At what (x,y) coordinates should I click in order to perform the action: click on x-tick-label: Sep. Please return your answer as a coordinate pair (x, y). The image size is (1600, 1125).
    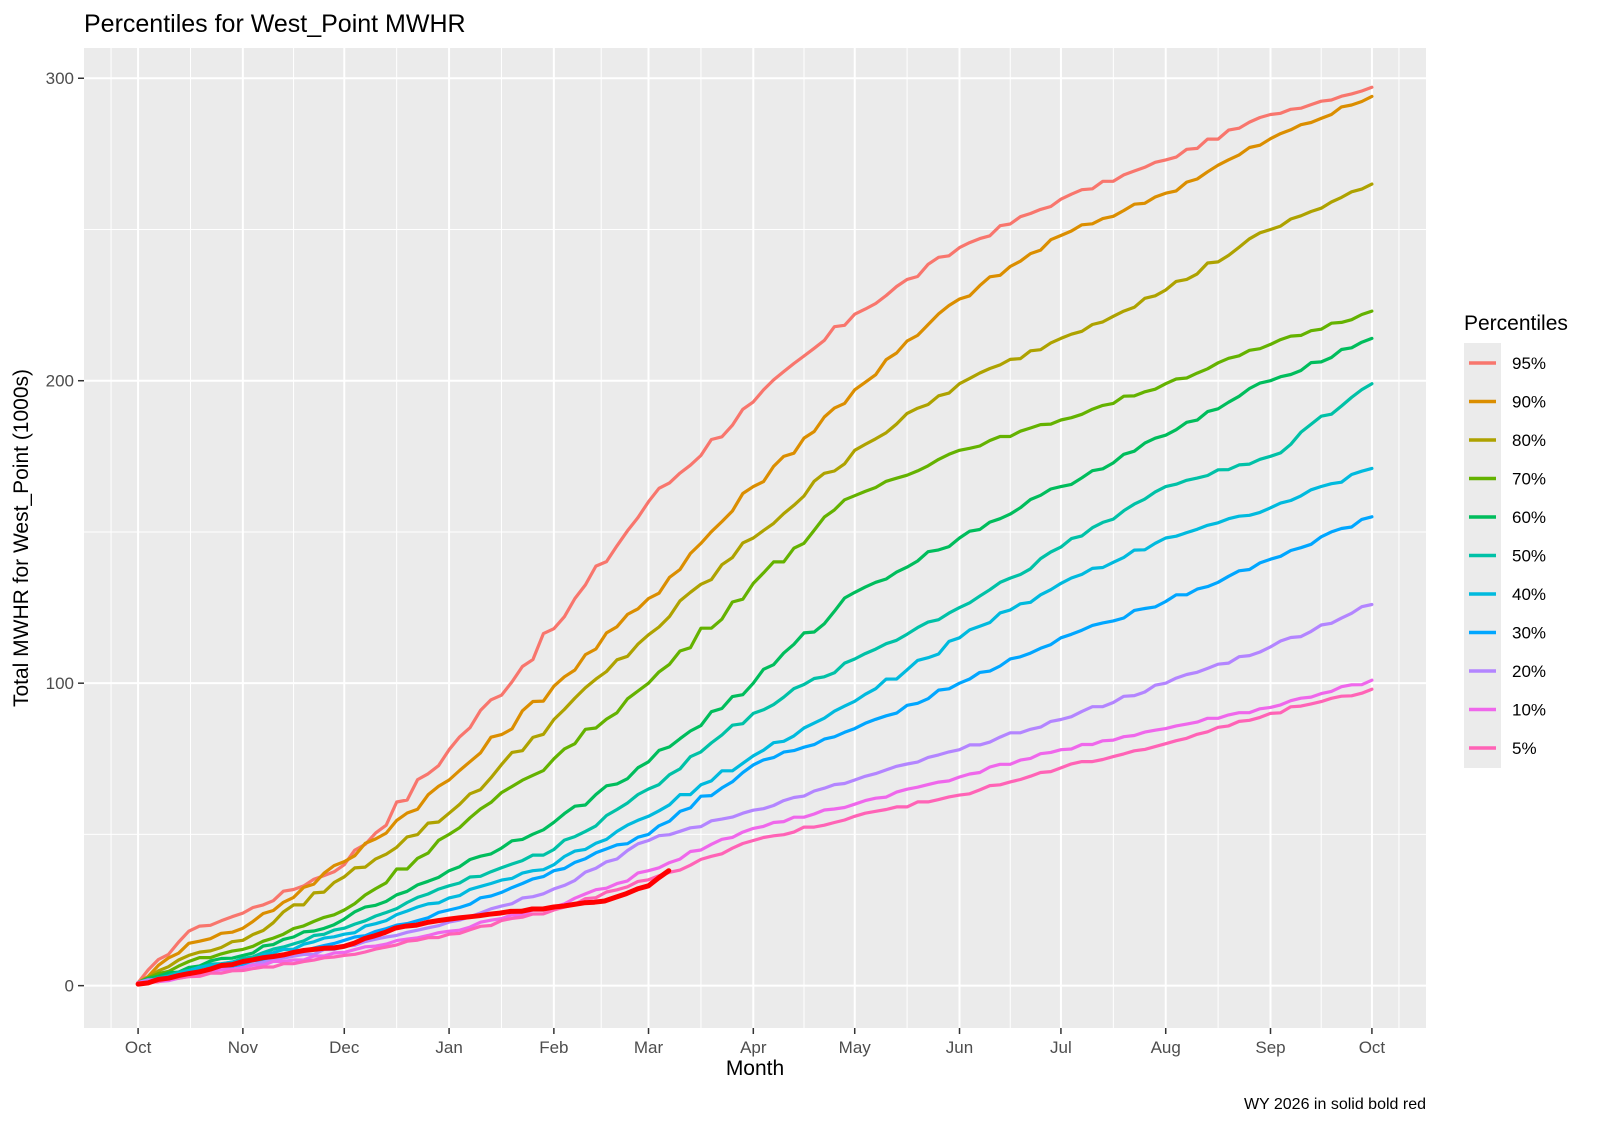
    Looking at the image, I should click on (1270, 1047).